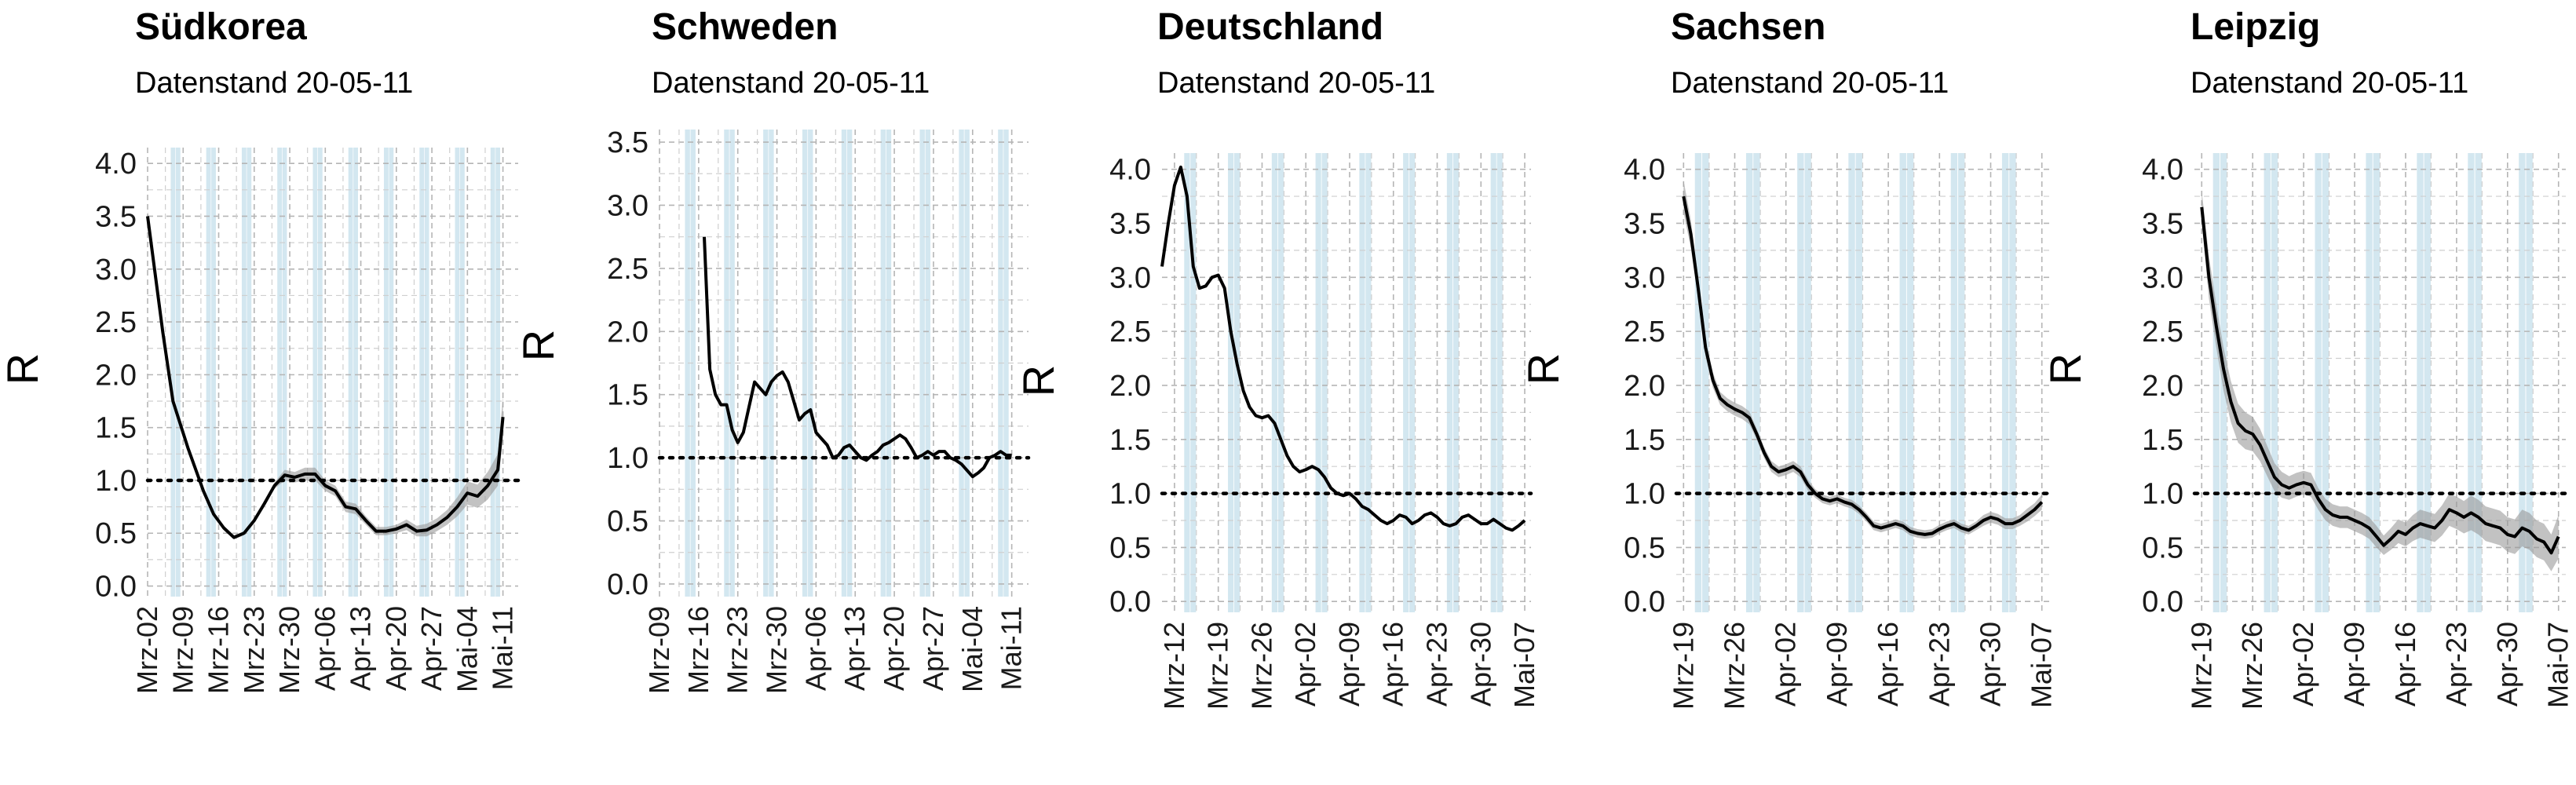 The width and height of the screenshot is (2576, 785). Describe the element at coordinates (1270, 27) in the screenshot. I see `panel-title: Deutschland` at that location.